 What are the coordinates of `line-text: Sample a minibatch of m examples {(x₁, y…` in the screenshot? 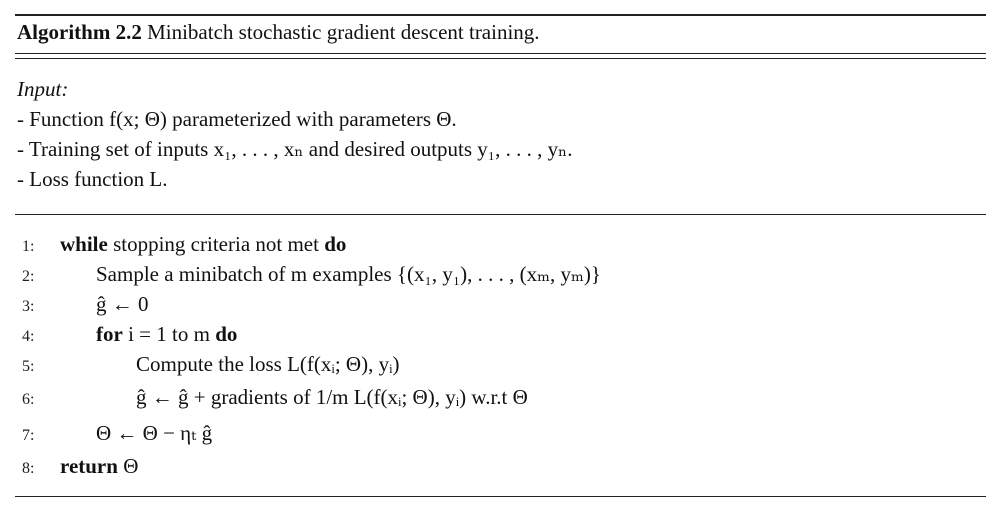 It's located at (348, 274).